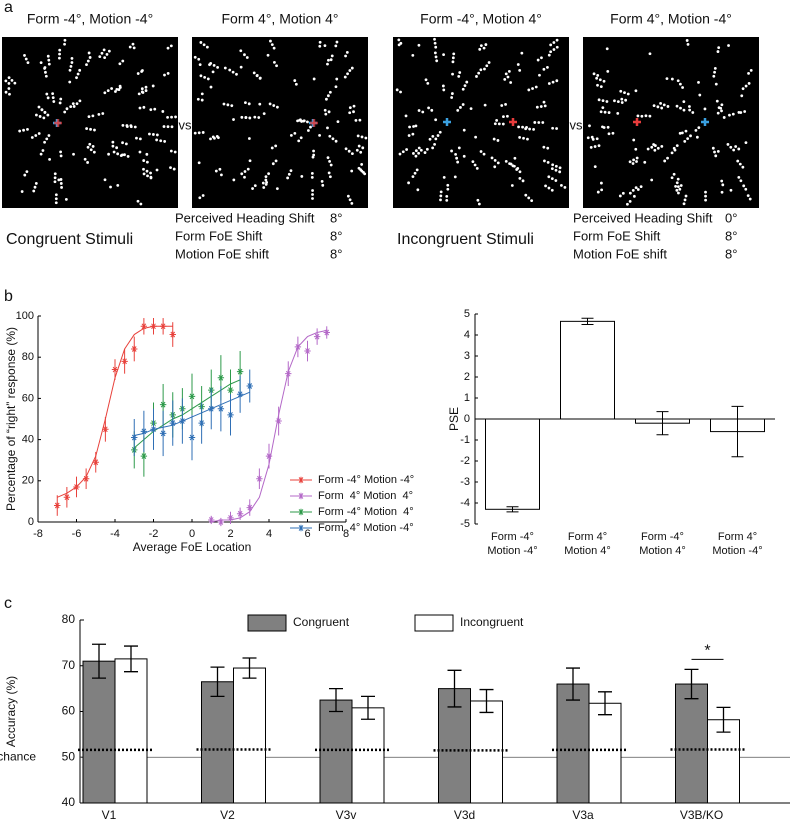  I want to click on row-label: Motion FoE shift, so click(620, 253).